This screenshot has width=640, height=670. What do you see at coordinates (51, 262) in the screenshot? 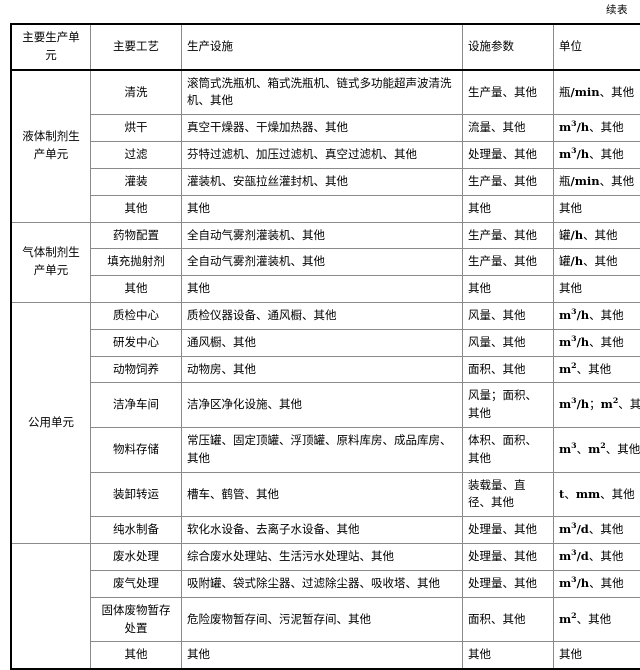
I see `cell-main-production-unit: 气体制剂生产单元` at bounding box center [51, 262].